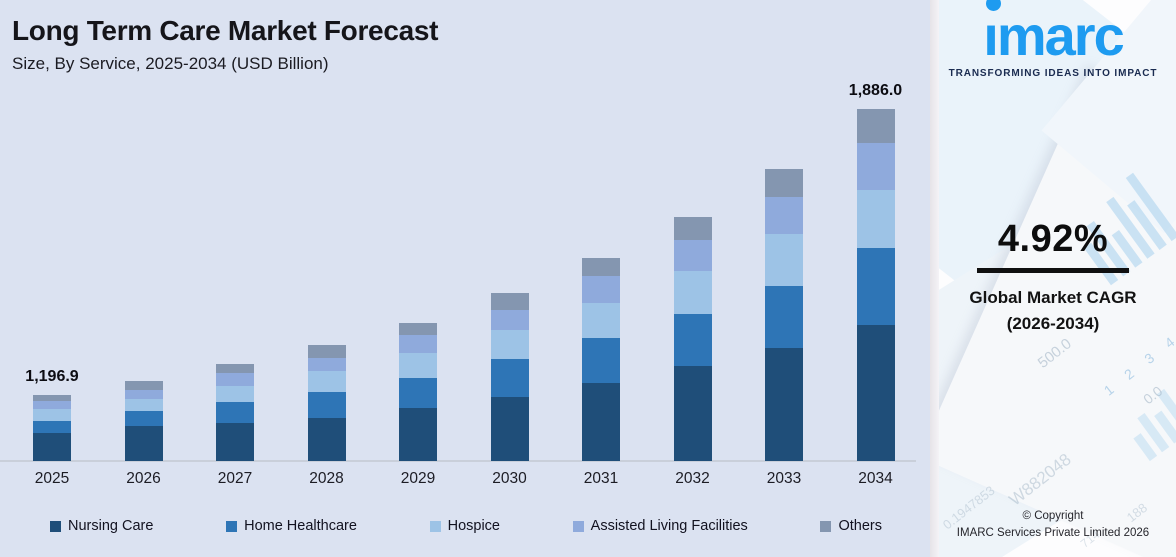  I want to click on segment-2030-hospice, so click(509, 344).